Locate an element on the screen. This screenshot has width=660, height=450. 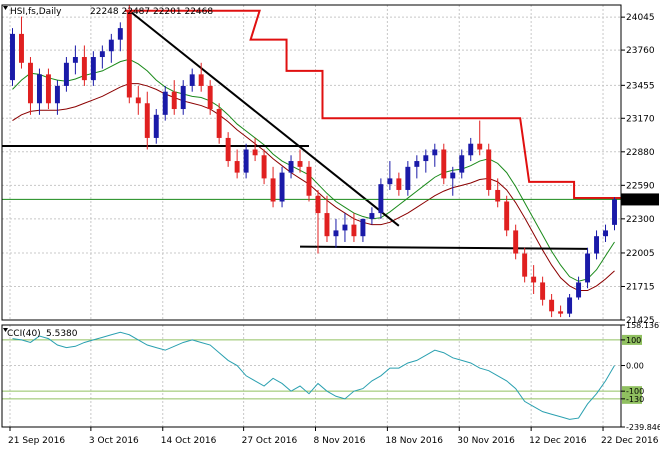
cci-tick-label: 0.00 is located at coordinates (635, 366).